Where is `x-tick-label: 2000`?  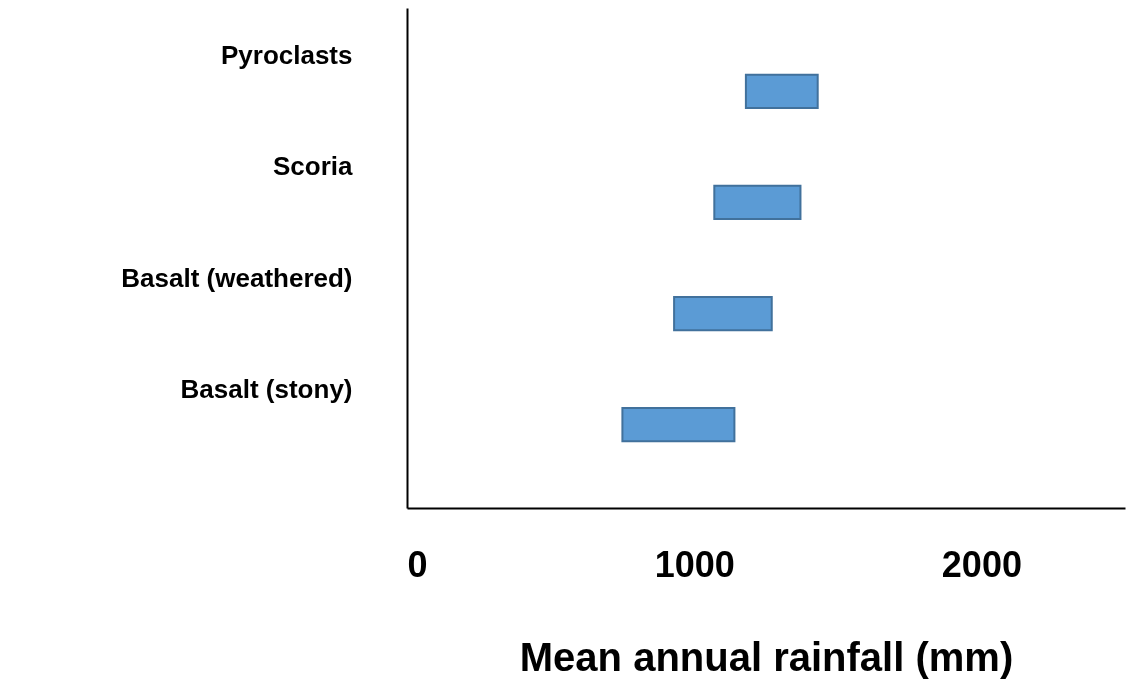
x-tick-label: 2000 is located at coordinates (981, 564).